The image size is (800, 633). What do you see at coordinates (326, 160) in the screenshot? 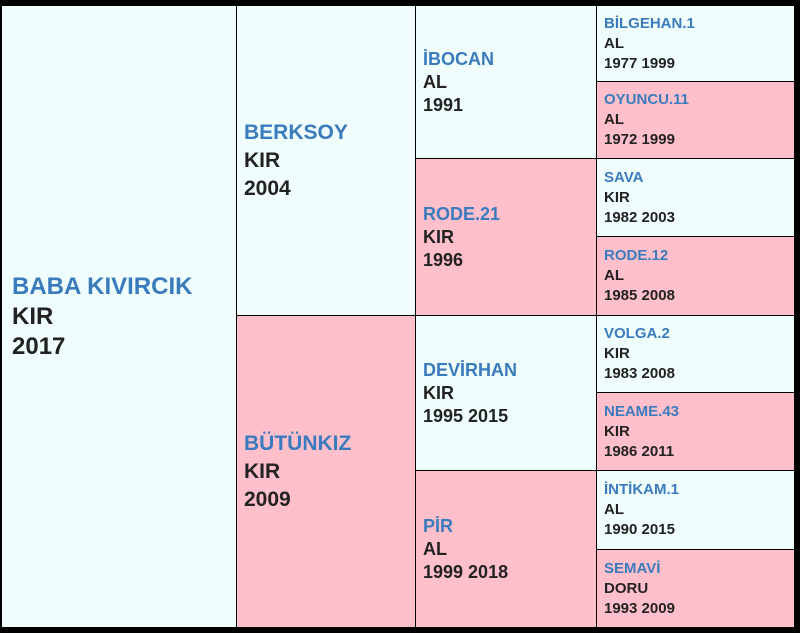
I see `sire-cell: BERKSOY KIR 2004` at bounding box center [326, 160].